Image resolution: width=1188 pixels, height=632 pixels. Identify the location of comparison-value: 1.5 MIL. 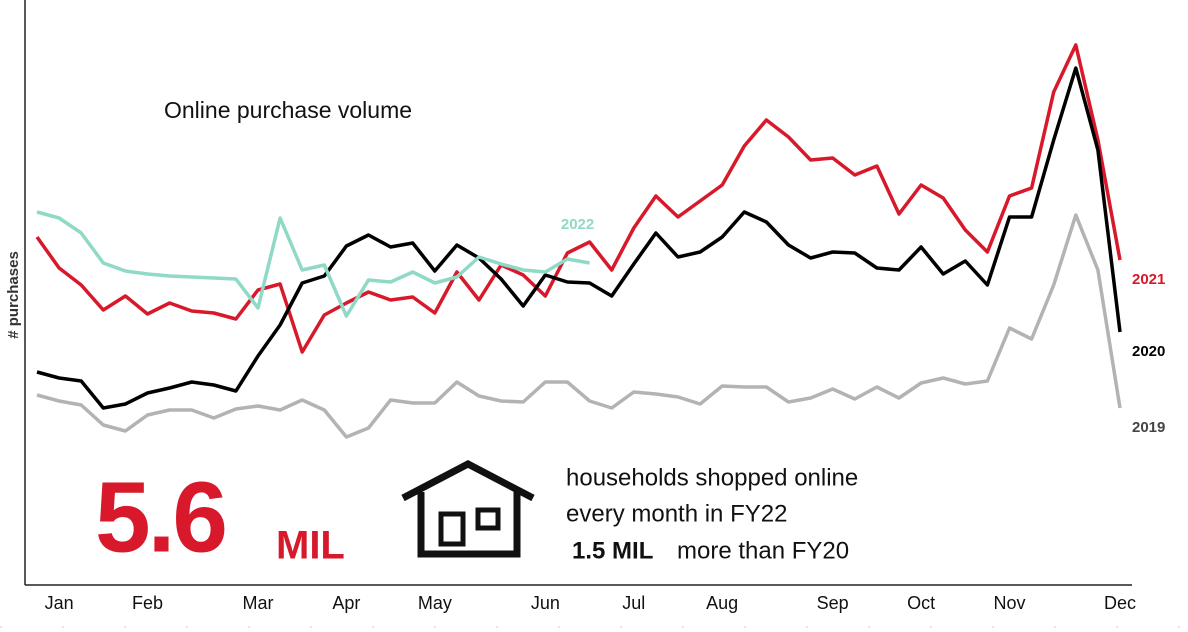
(612, 550).